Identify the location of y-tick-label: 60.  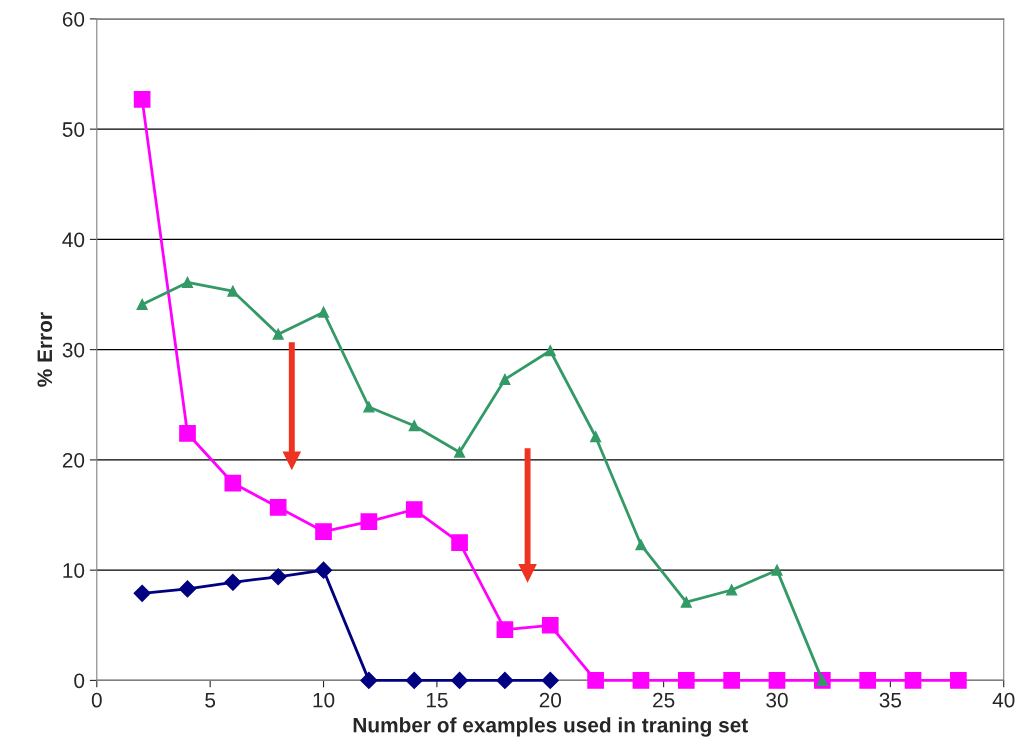
(73, 19).